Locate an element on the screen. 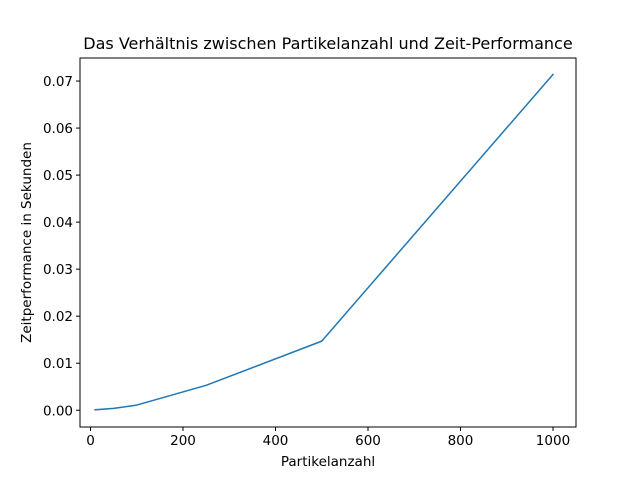  y-tick-label: 0.05 is located at coordinates (58, 176).